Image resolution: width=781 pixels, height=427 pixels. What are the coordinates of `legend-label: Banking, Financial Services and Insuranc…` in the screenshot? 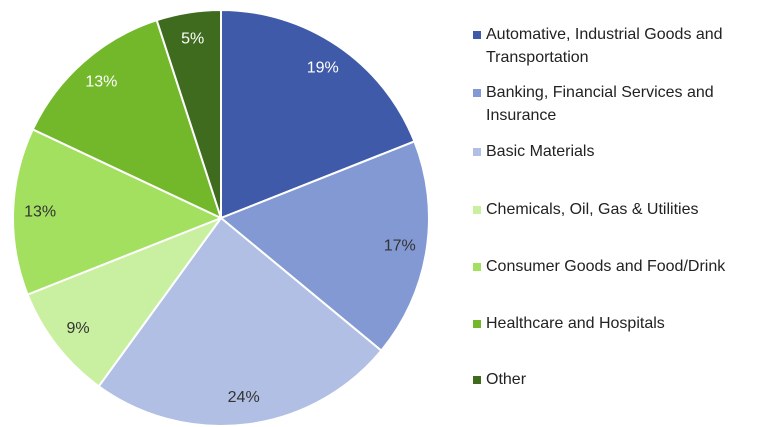 It's located at (600, 104).